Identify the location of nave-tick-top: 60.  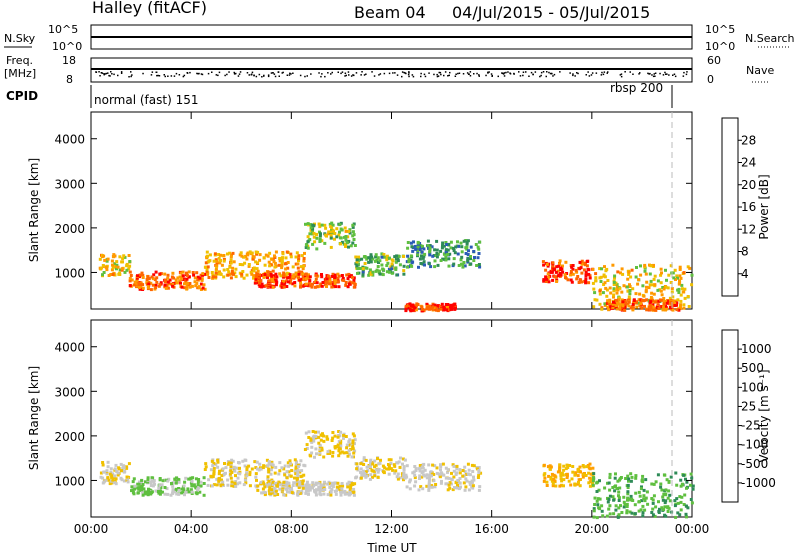
(714, 60).